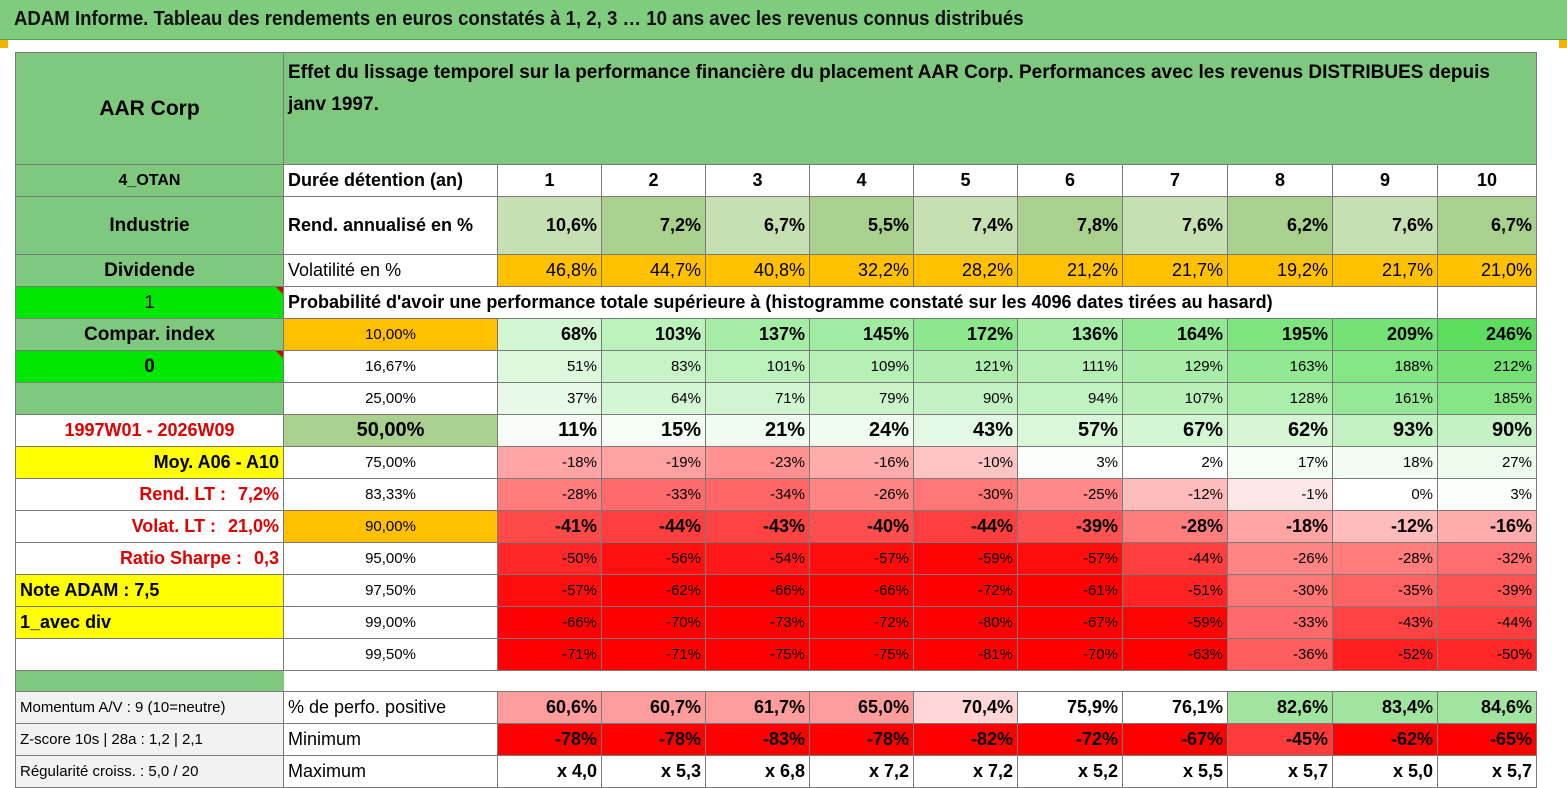 This screenshot has width=1567, height=788. I want to click on percentile-value: -51%, so click(1175, 590).